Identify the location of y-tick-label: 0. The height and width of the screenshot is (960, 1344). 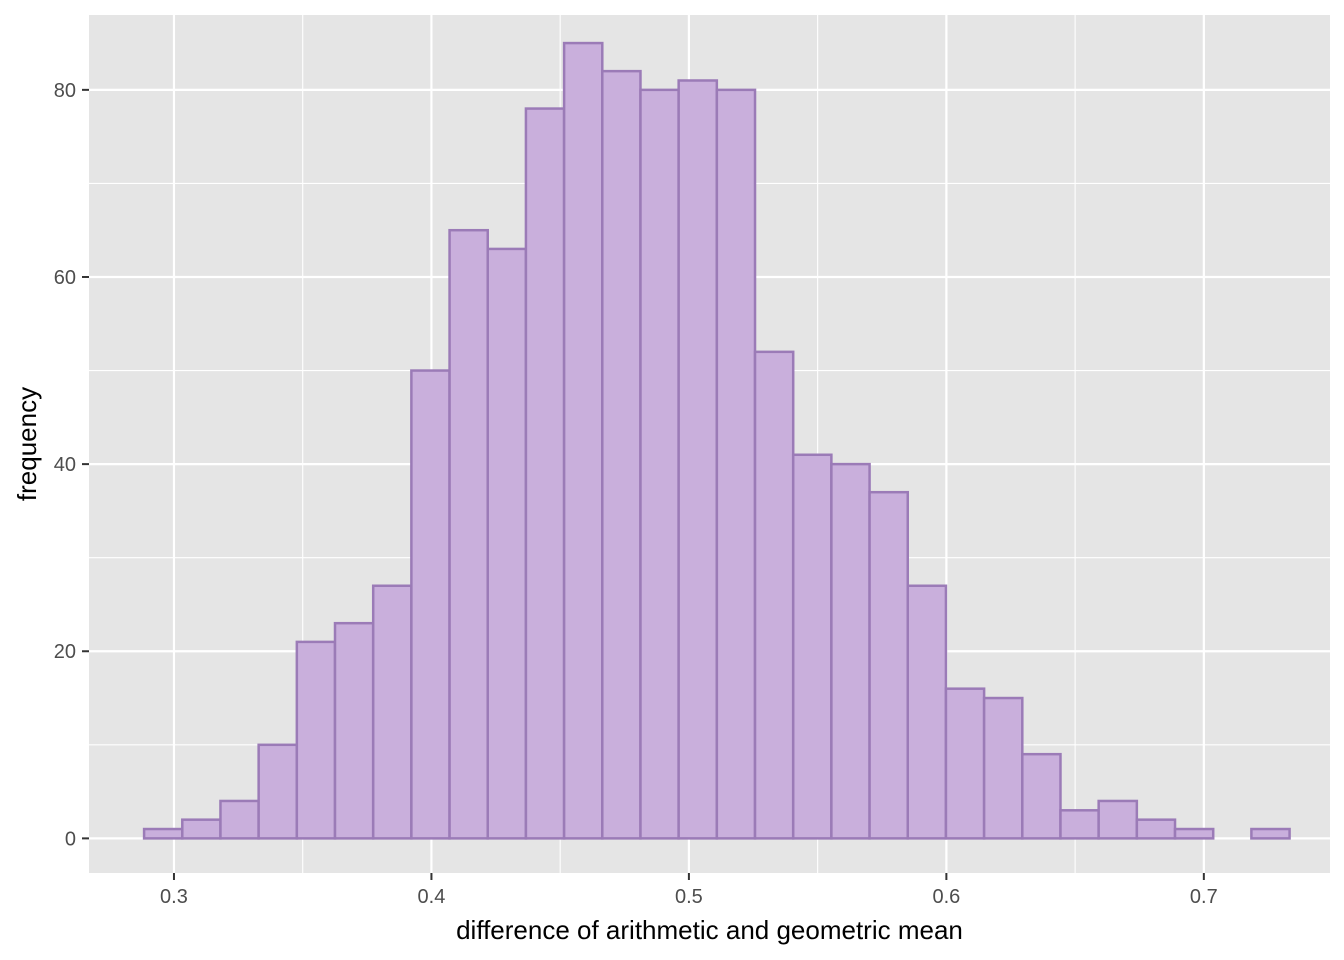
(70, 839).